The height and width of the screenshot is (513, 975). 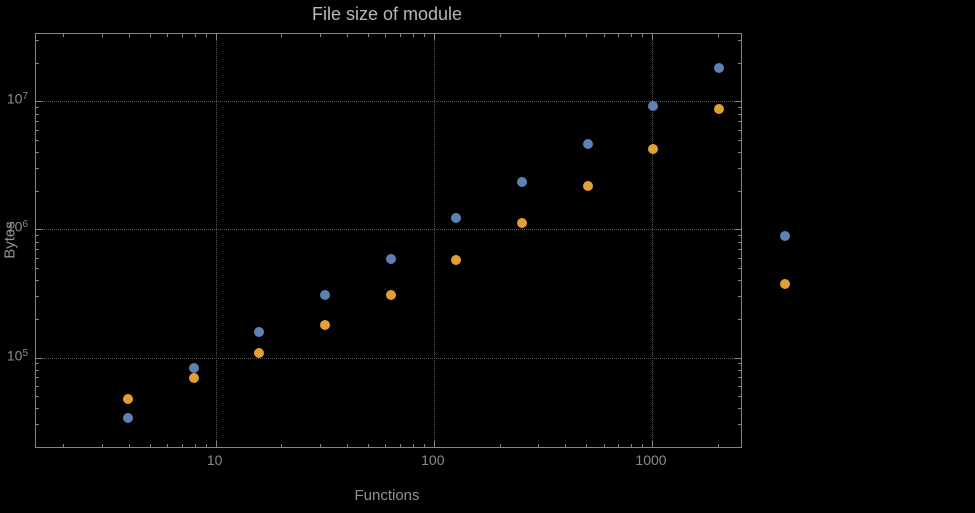 What do you see at coordinates (14, 355) in the screenshot?
I see `y-tick-label: 105` at bounding box center [14, 355].